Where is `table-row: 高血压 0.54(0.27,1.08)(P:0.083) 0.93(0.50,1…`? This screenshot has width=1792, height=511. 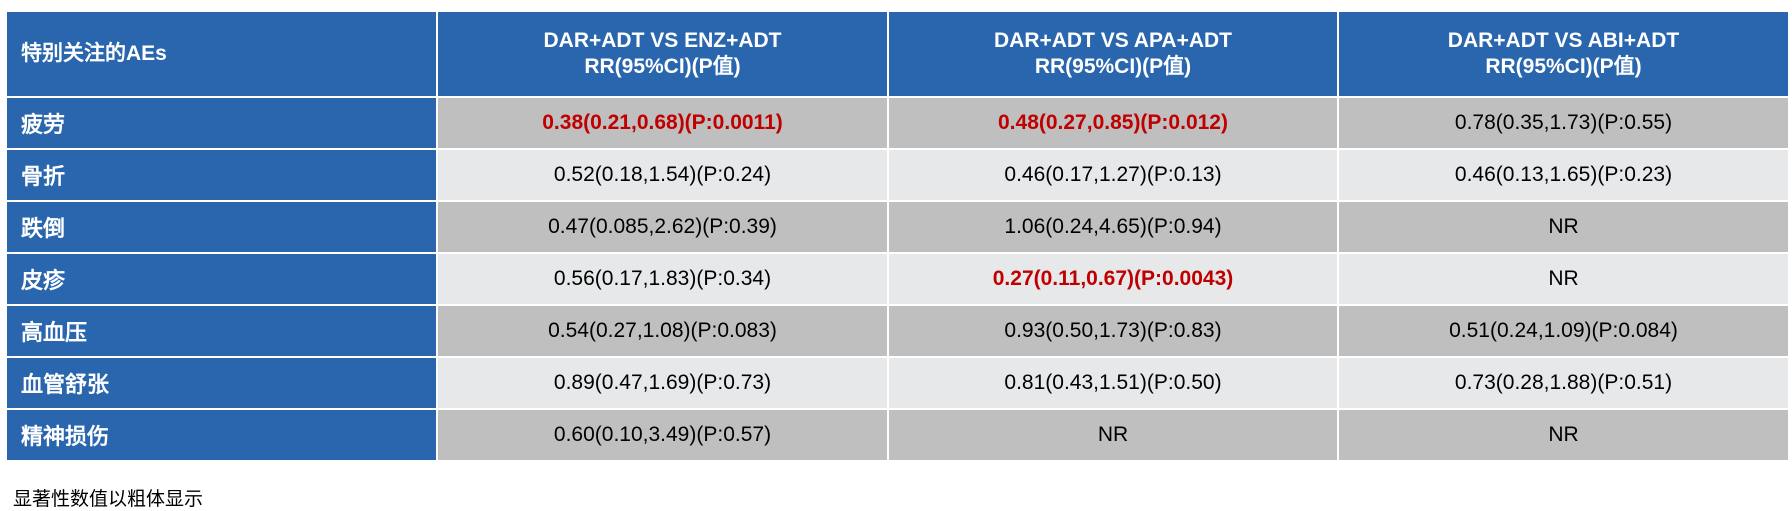
table-row: 高血压 0.54(0.27,1.08)(P:0.083) 0.93(0.50,1… is located at coordinates (897, 331).